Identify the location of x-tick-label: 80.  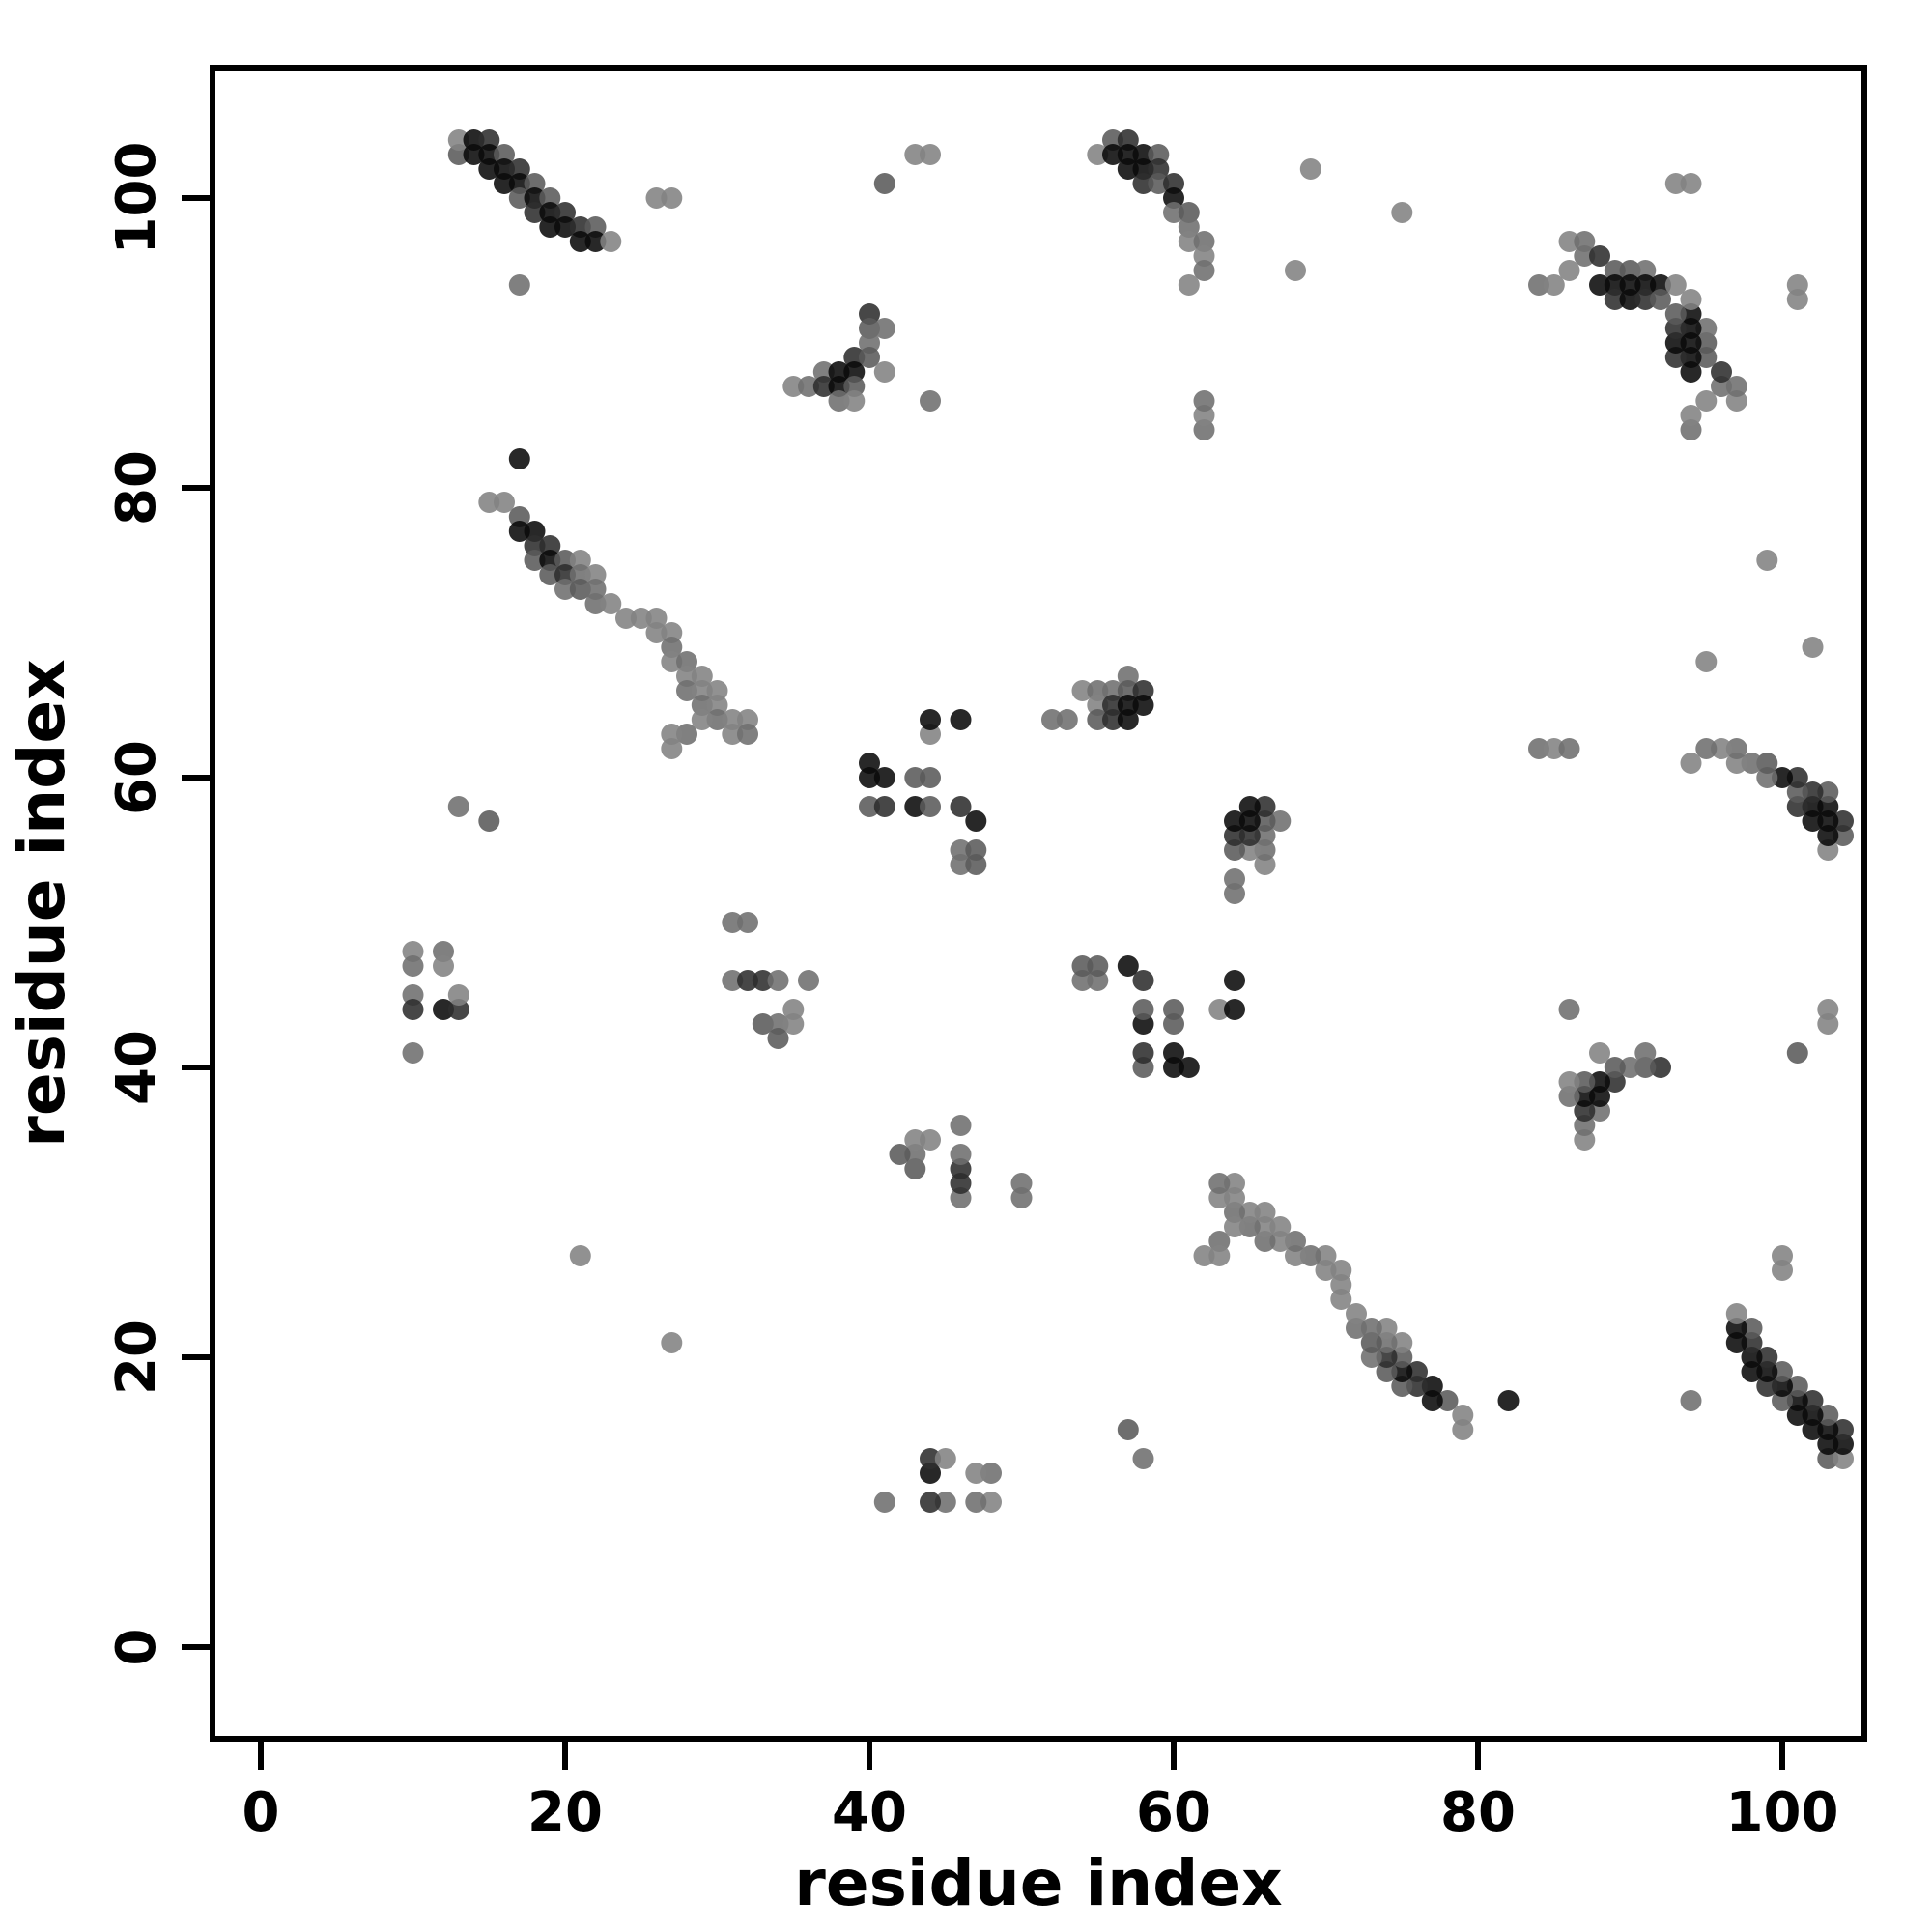
(1478, 1812).